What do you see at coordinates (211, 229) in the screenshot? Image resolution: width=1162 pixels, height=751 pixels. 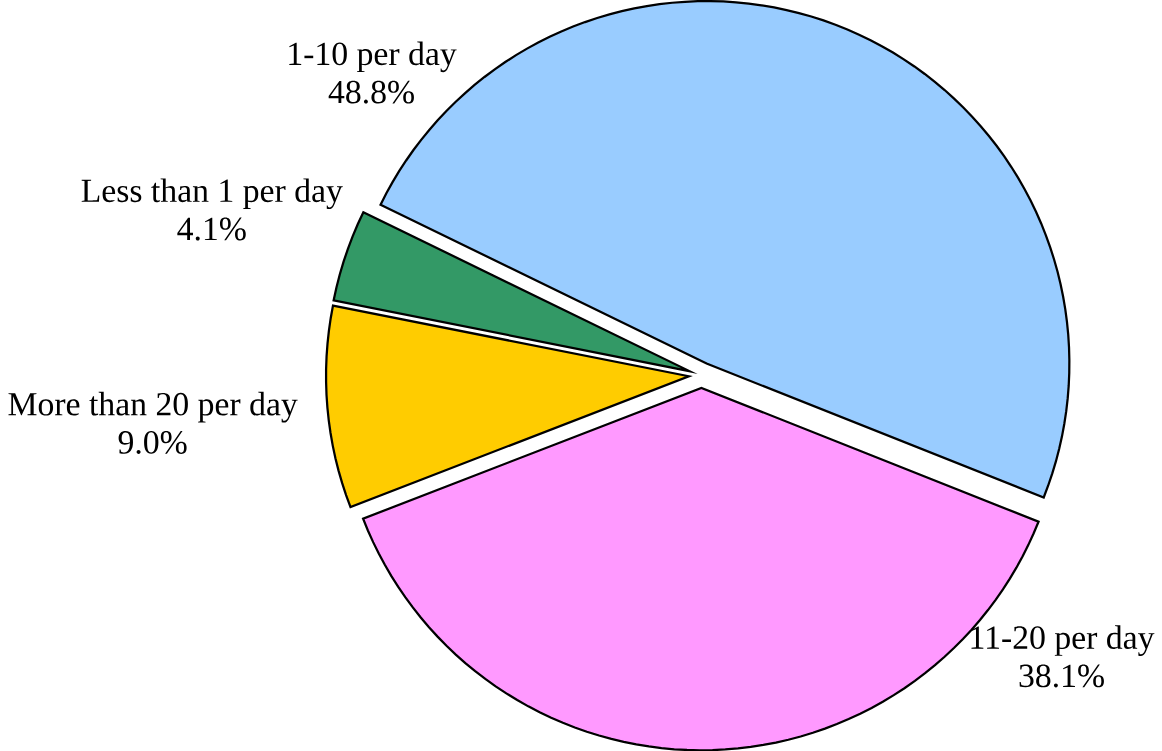 I see `data-label: 4.1%` at bounding box center [211, 229].